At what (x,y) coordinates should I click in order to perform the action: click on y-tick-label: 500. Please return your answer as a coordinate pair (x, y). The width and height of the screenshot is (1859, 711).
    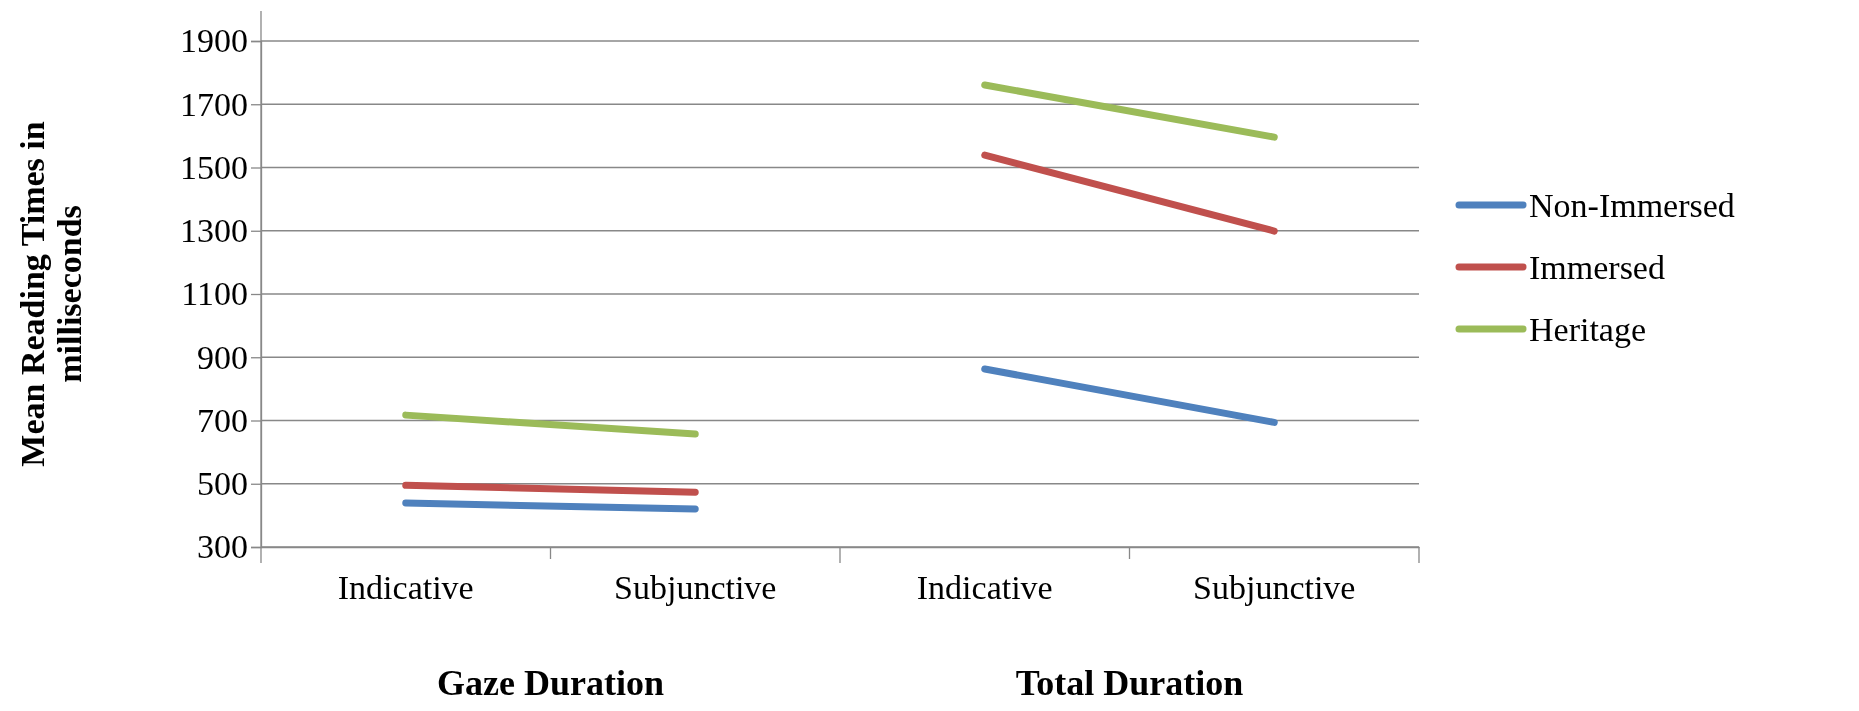
    Looking at the image, I should click on (222, 484).